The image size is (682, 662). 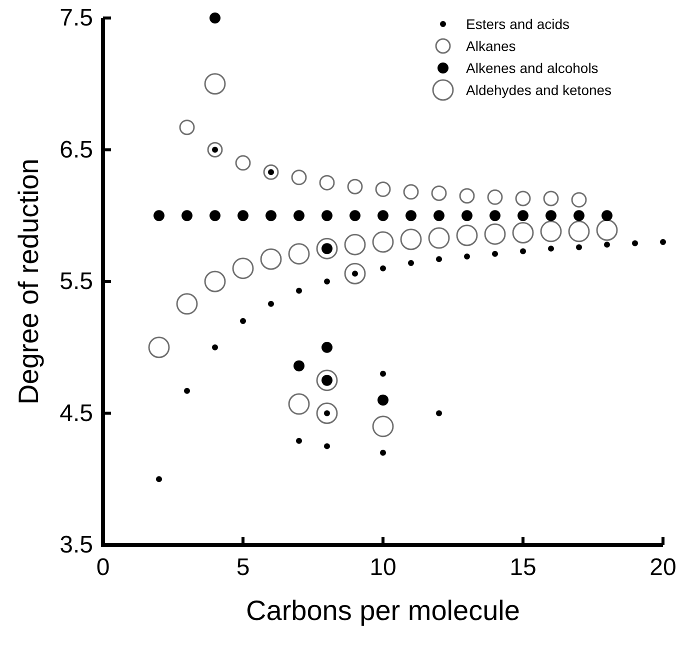 I want to click on x-tick-label: 15, so click(x=523, y=567).